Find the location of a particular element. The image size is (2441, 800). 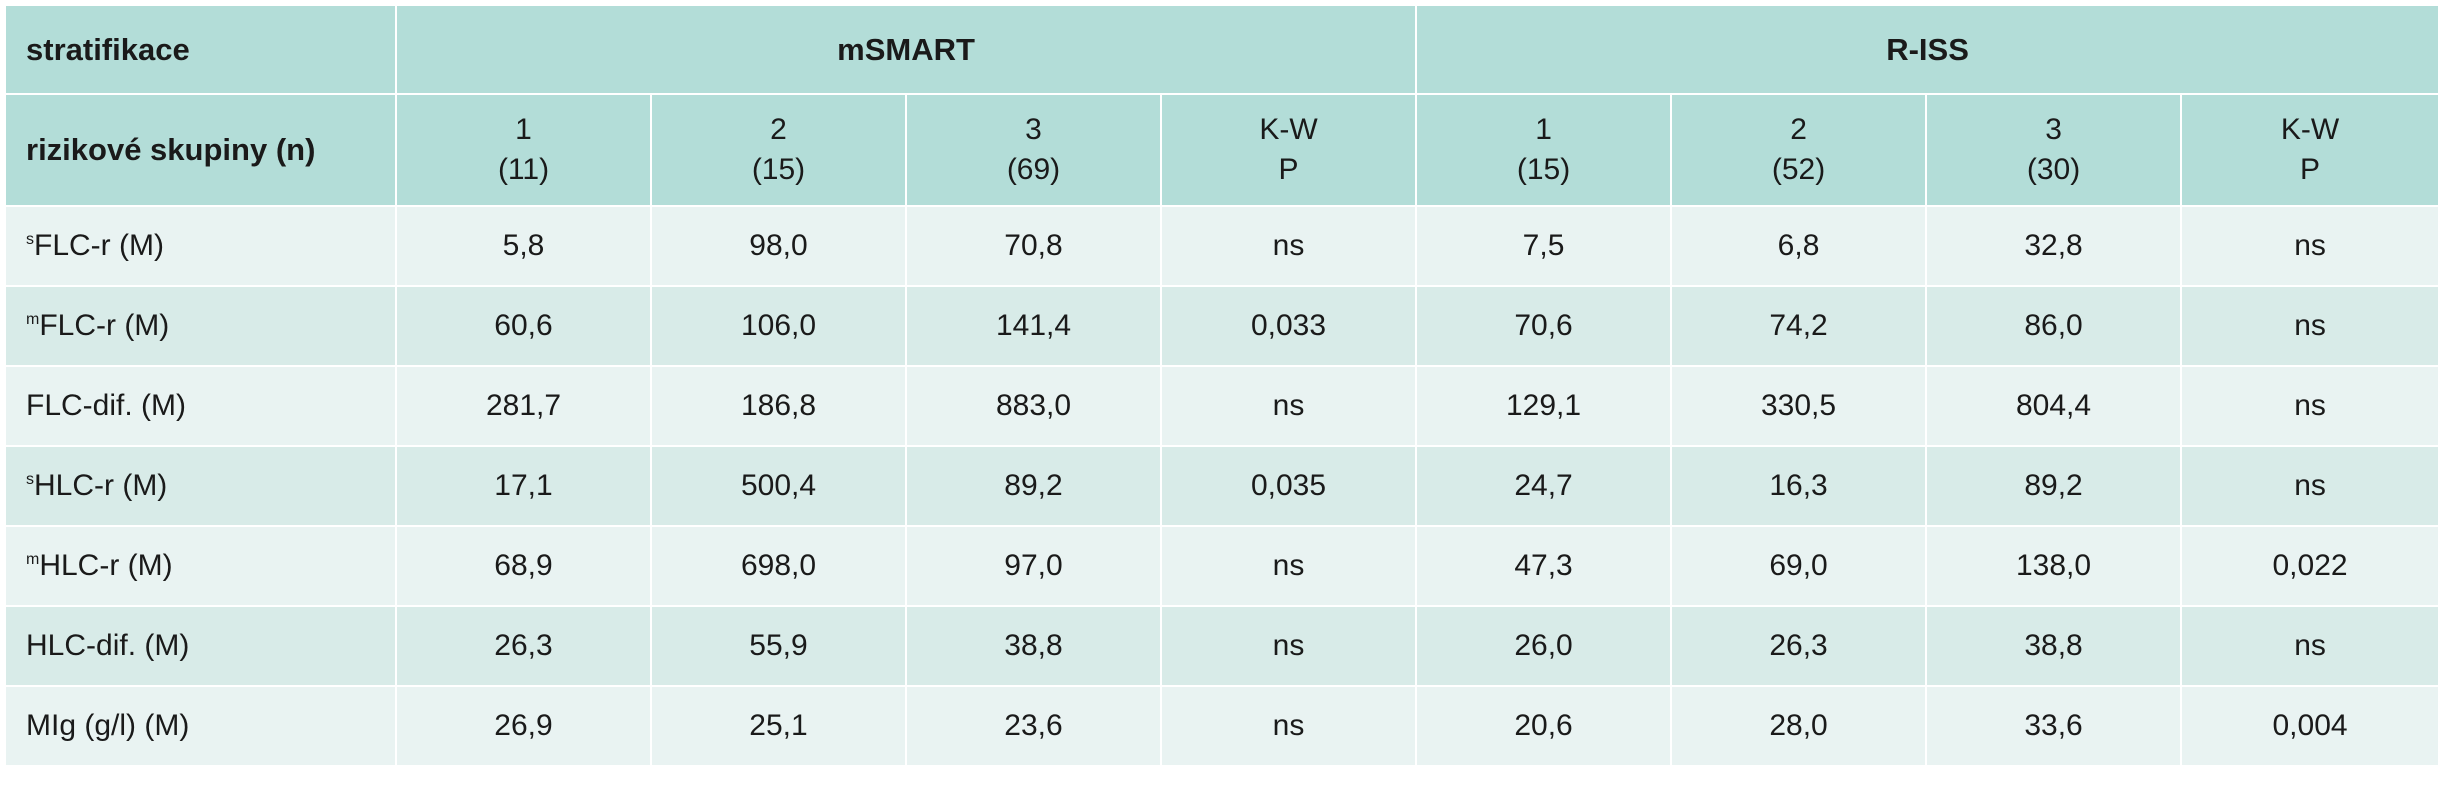

row-label: MIg (g/l) (M) is located at coordinates (201, 726).